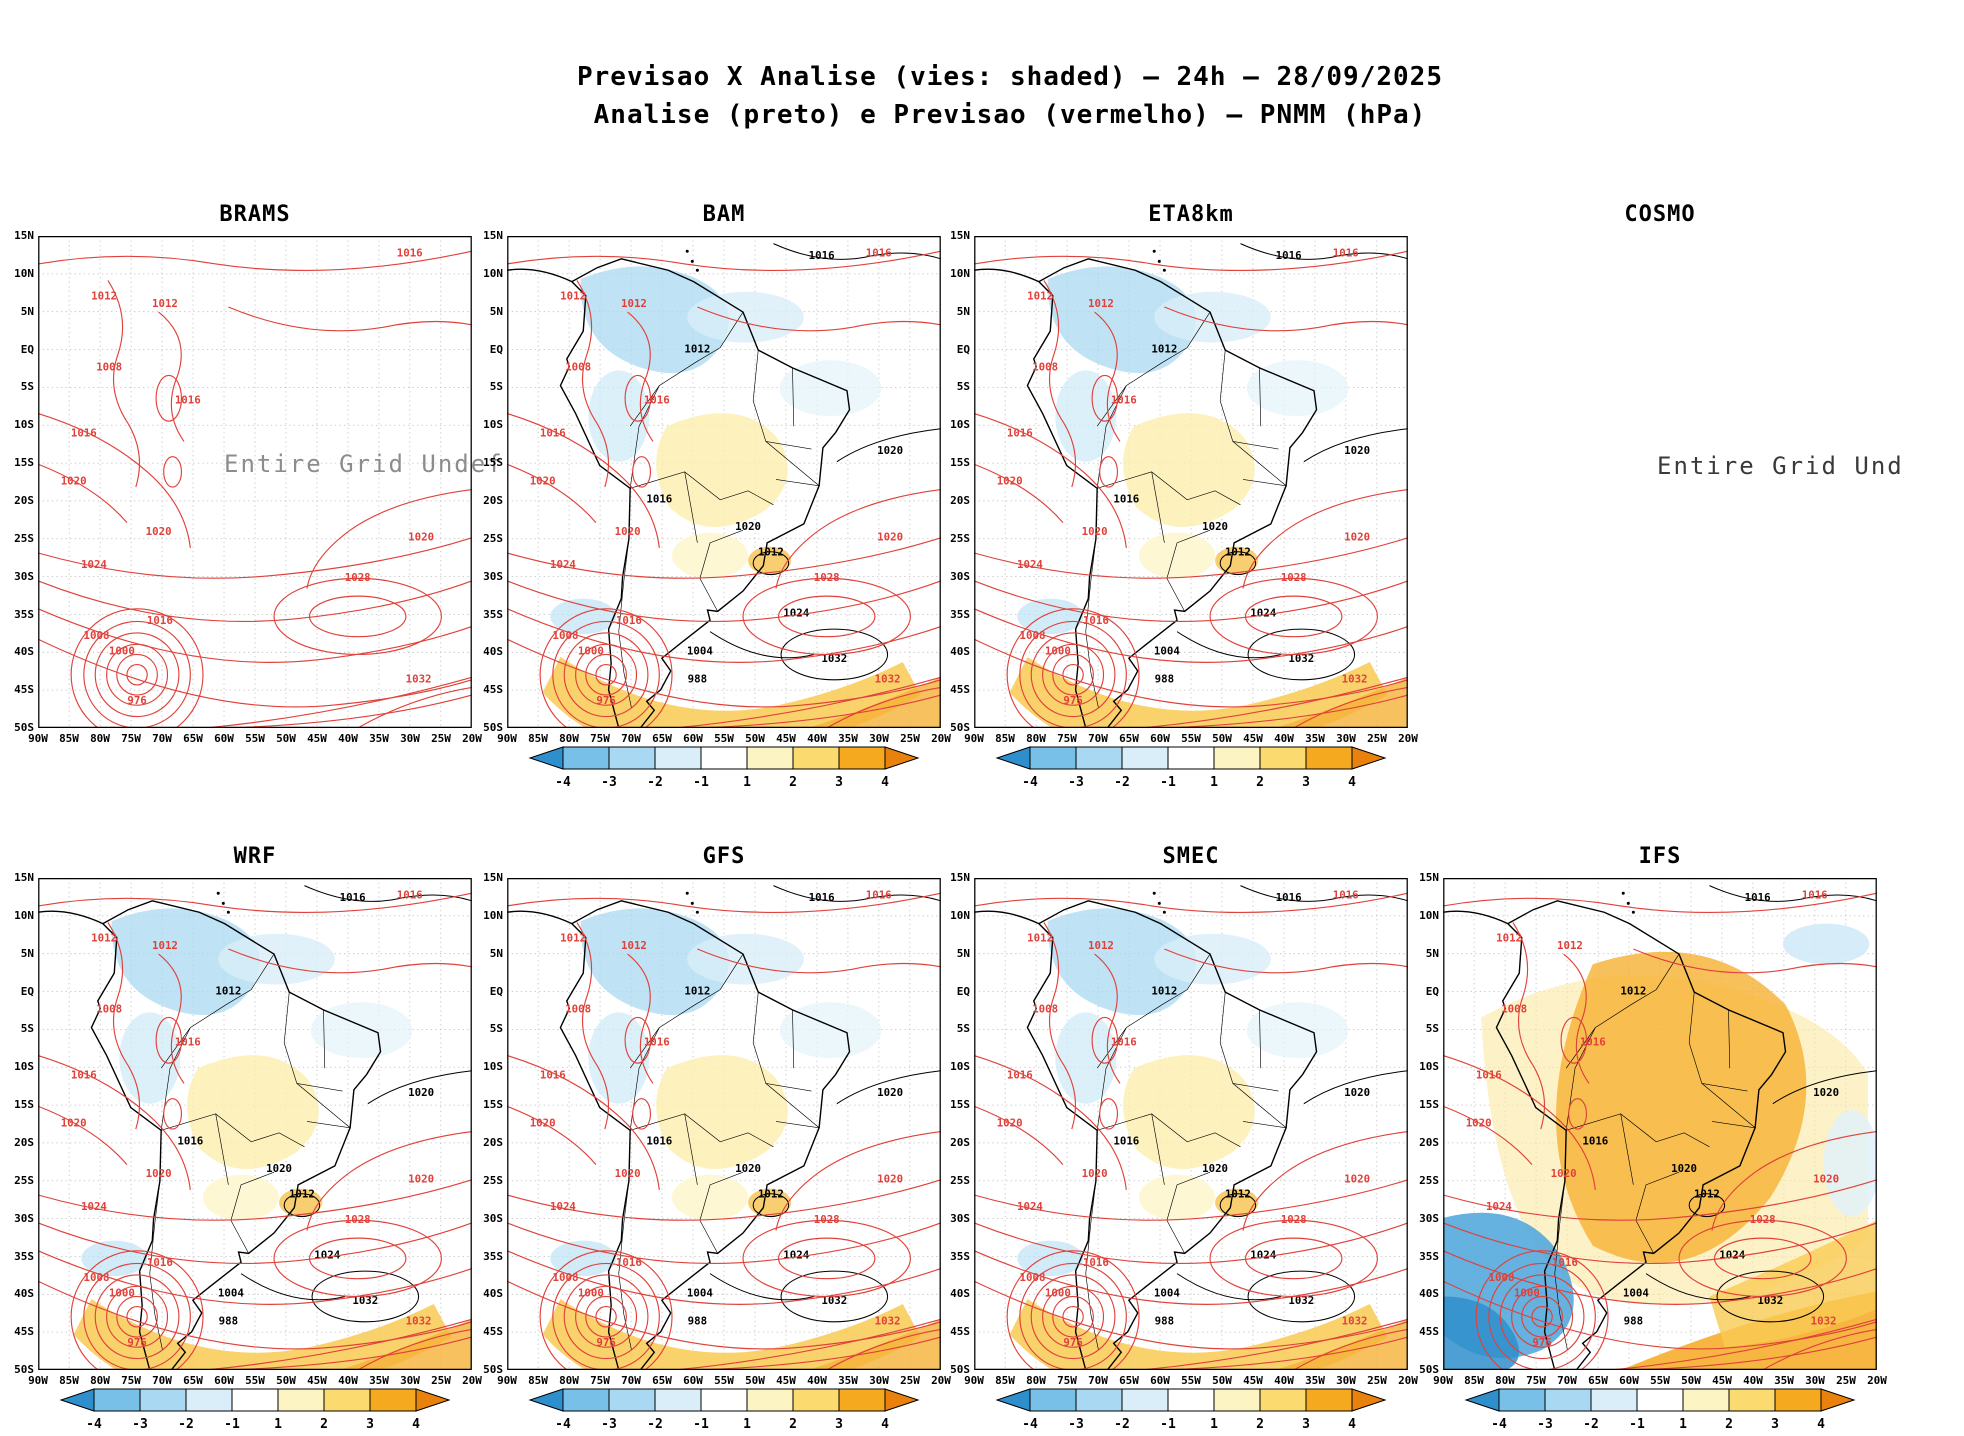 This screenshot has width=1964, height=1436. What do you see at coordinates (193, 1380) in the screenshot?
I see `lon-tick-label: 65W` at bounding box center [193, 1380].